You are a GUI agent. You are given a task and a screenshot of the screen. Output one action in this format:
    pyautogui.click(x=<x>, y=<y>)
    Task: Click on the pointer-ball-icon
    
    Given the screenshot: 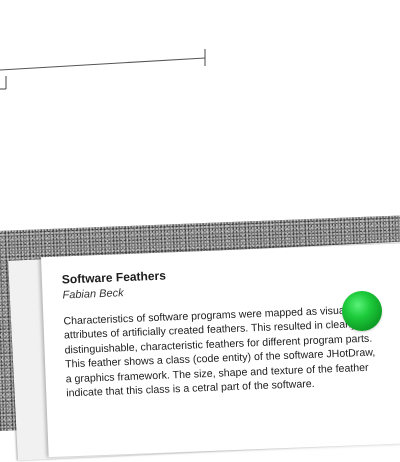 What is the action you would take?
    pyautogui.click(x=362, y=311)
    